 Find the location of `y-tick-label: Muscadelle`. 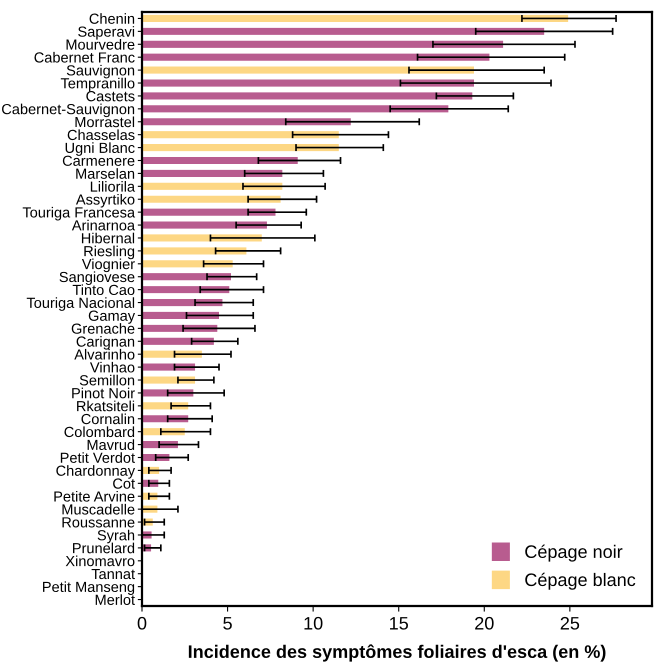

y-tick-label: Muscadelle is located at coordinates (98, 509).